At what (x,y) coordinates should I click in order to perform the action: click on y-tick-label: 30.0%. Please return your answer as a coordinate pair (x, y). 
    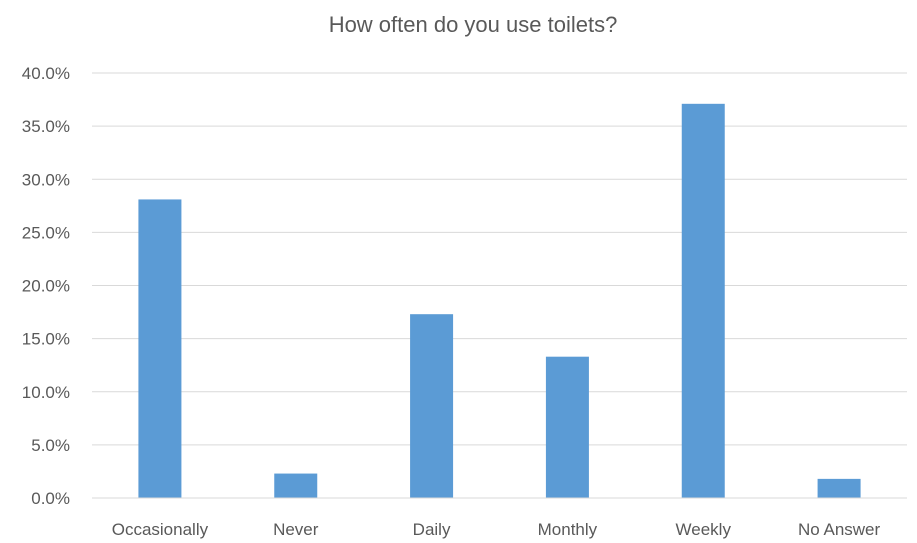
    Looking at the image, I should click on (46, 179).